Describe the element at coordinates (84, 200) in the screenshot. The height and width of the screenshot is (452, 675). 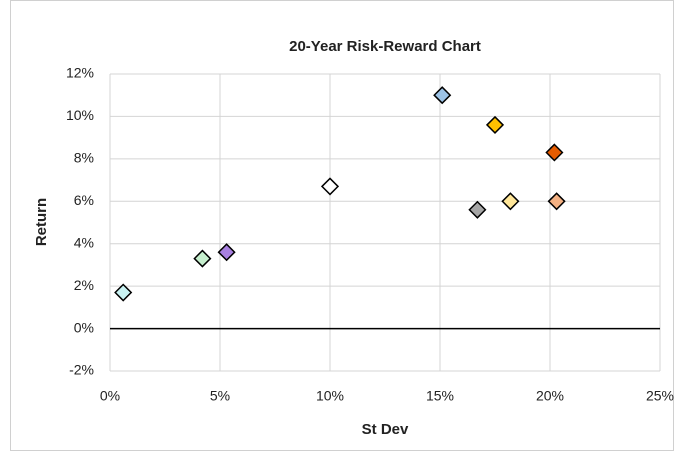
I see `y-tick-label: 6%` at that location.